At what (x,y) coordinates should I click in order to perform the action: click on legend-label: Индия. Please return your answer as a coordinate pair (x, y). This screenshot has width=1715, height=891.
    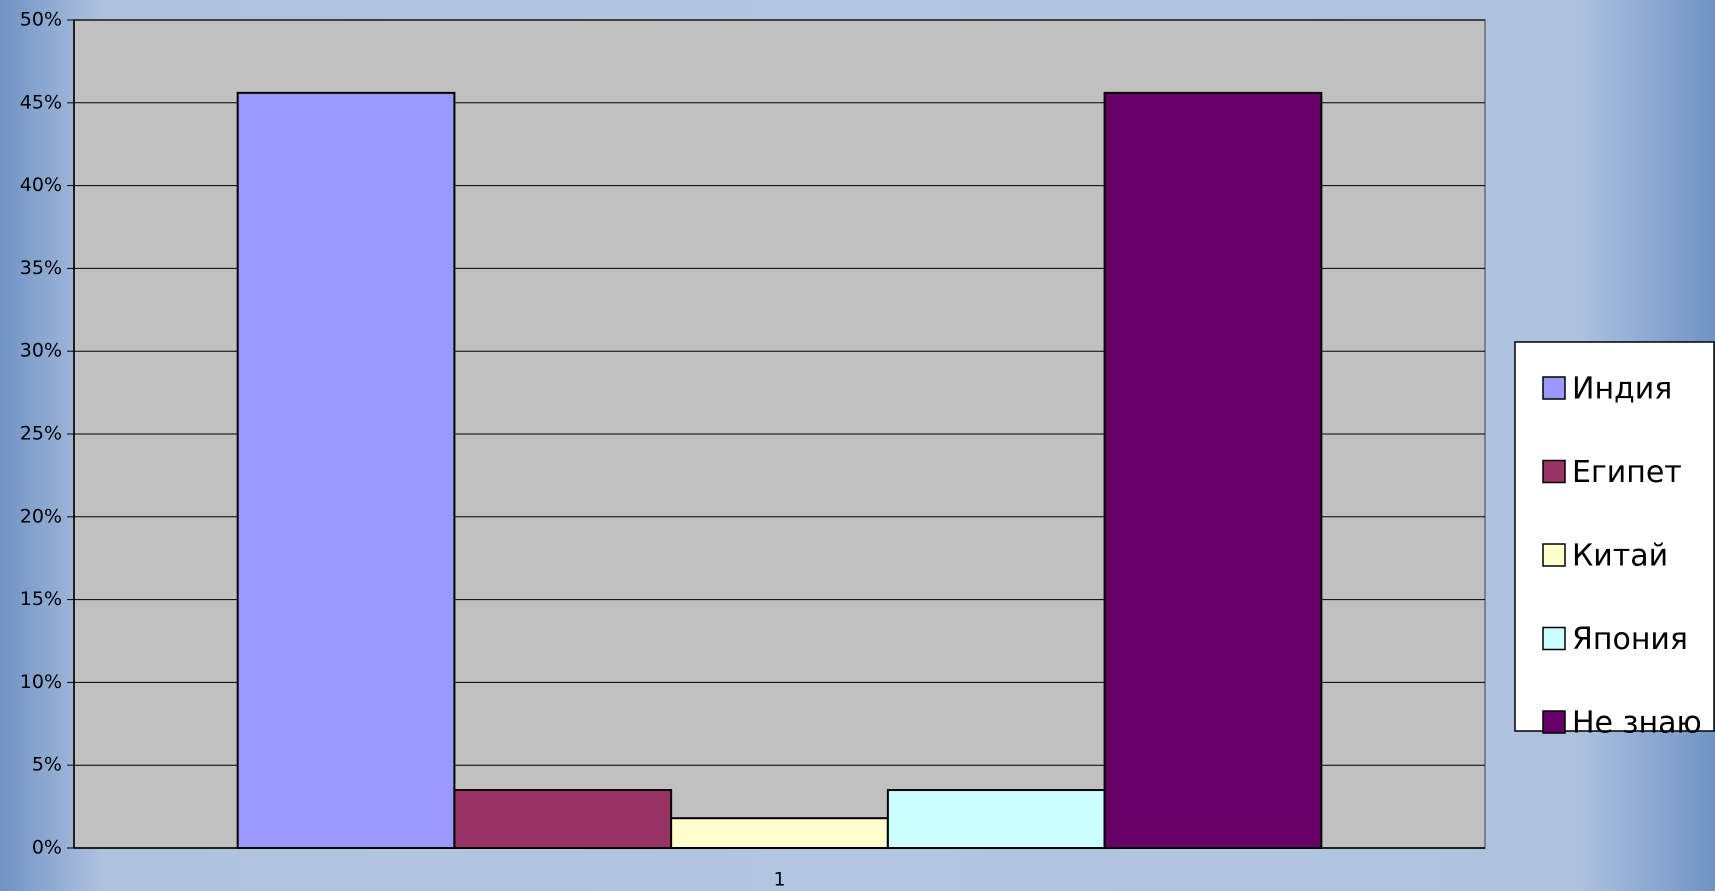
    Looking at the image, I should click on (1622, 389).